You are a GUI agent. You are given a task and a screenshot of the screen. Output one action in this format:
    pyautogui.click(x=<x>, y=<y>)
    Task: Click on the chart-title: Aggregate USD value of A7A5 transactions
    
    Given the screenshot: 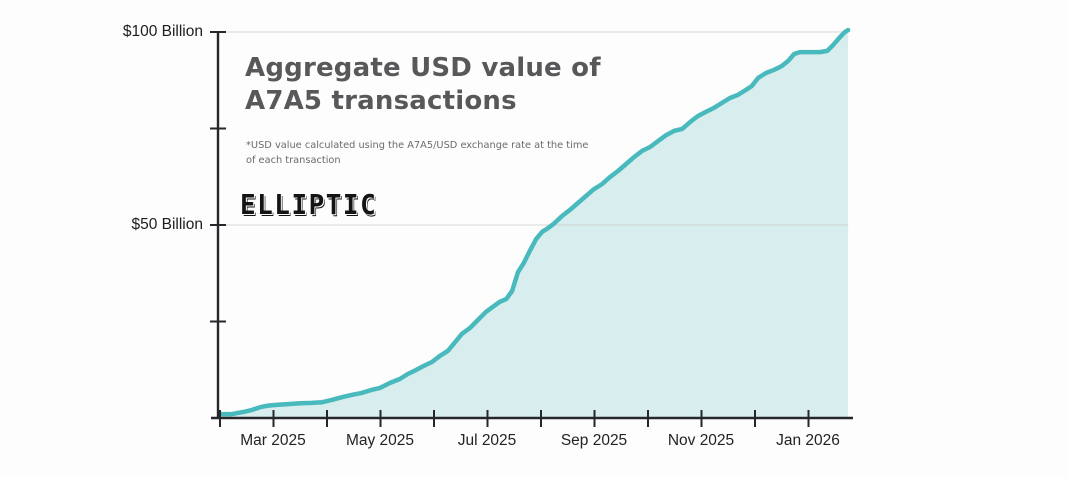 What is the action you would take?
    pyautogui.click(x=425, y=85)
    